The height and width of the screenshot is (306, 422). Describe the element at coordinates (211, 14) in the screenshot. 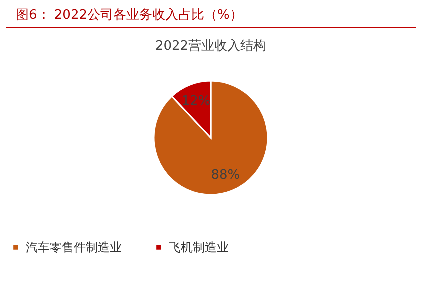

I see `chart-title: 图6： 2022公司各业务收入占比（%）` at that location.